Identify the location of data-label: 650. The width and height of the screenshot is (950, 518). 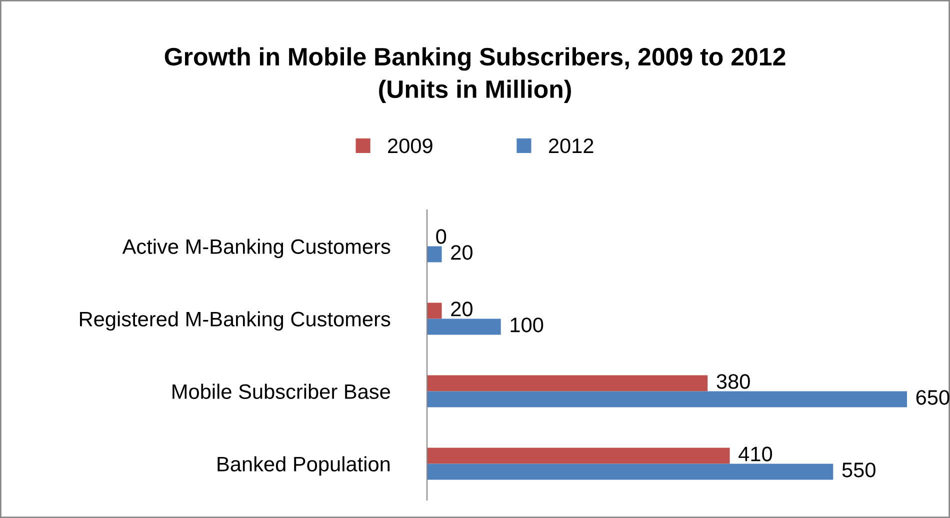
(933, 397).